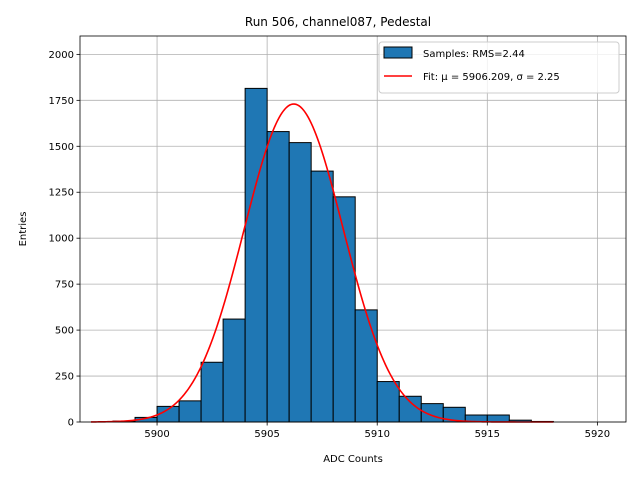  What do you see at coordinates (61, 147) in the screenshot?
I see `y-tick-label: 1500` at bounding box center [61, 147].